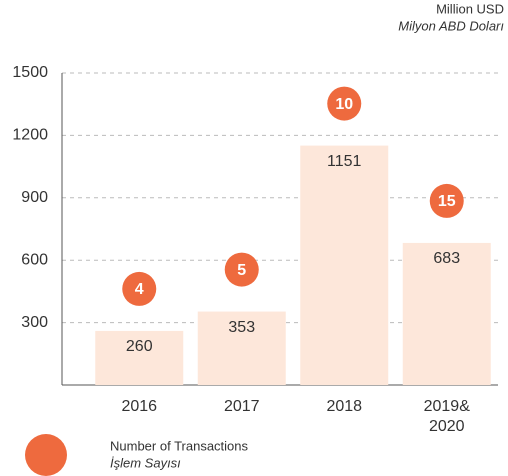 The image size is (508, 476). I want to click on transaction-label: 15, so click(447, 201).